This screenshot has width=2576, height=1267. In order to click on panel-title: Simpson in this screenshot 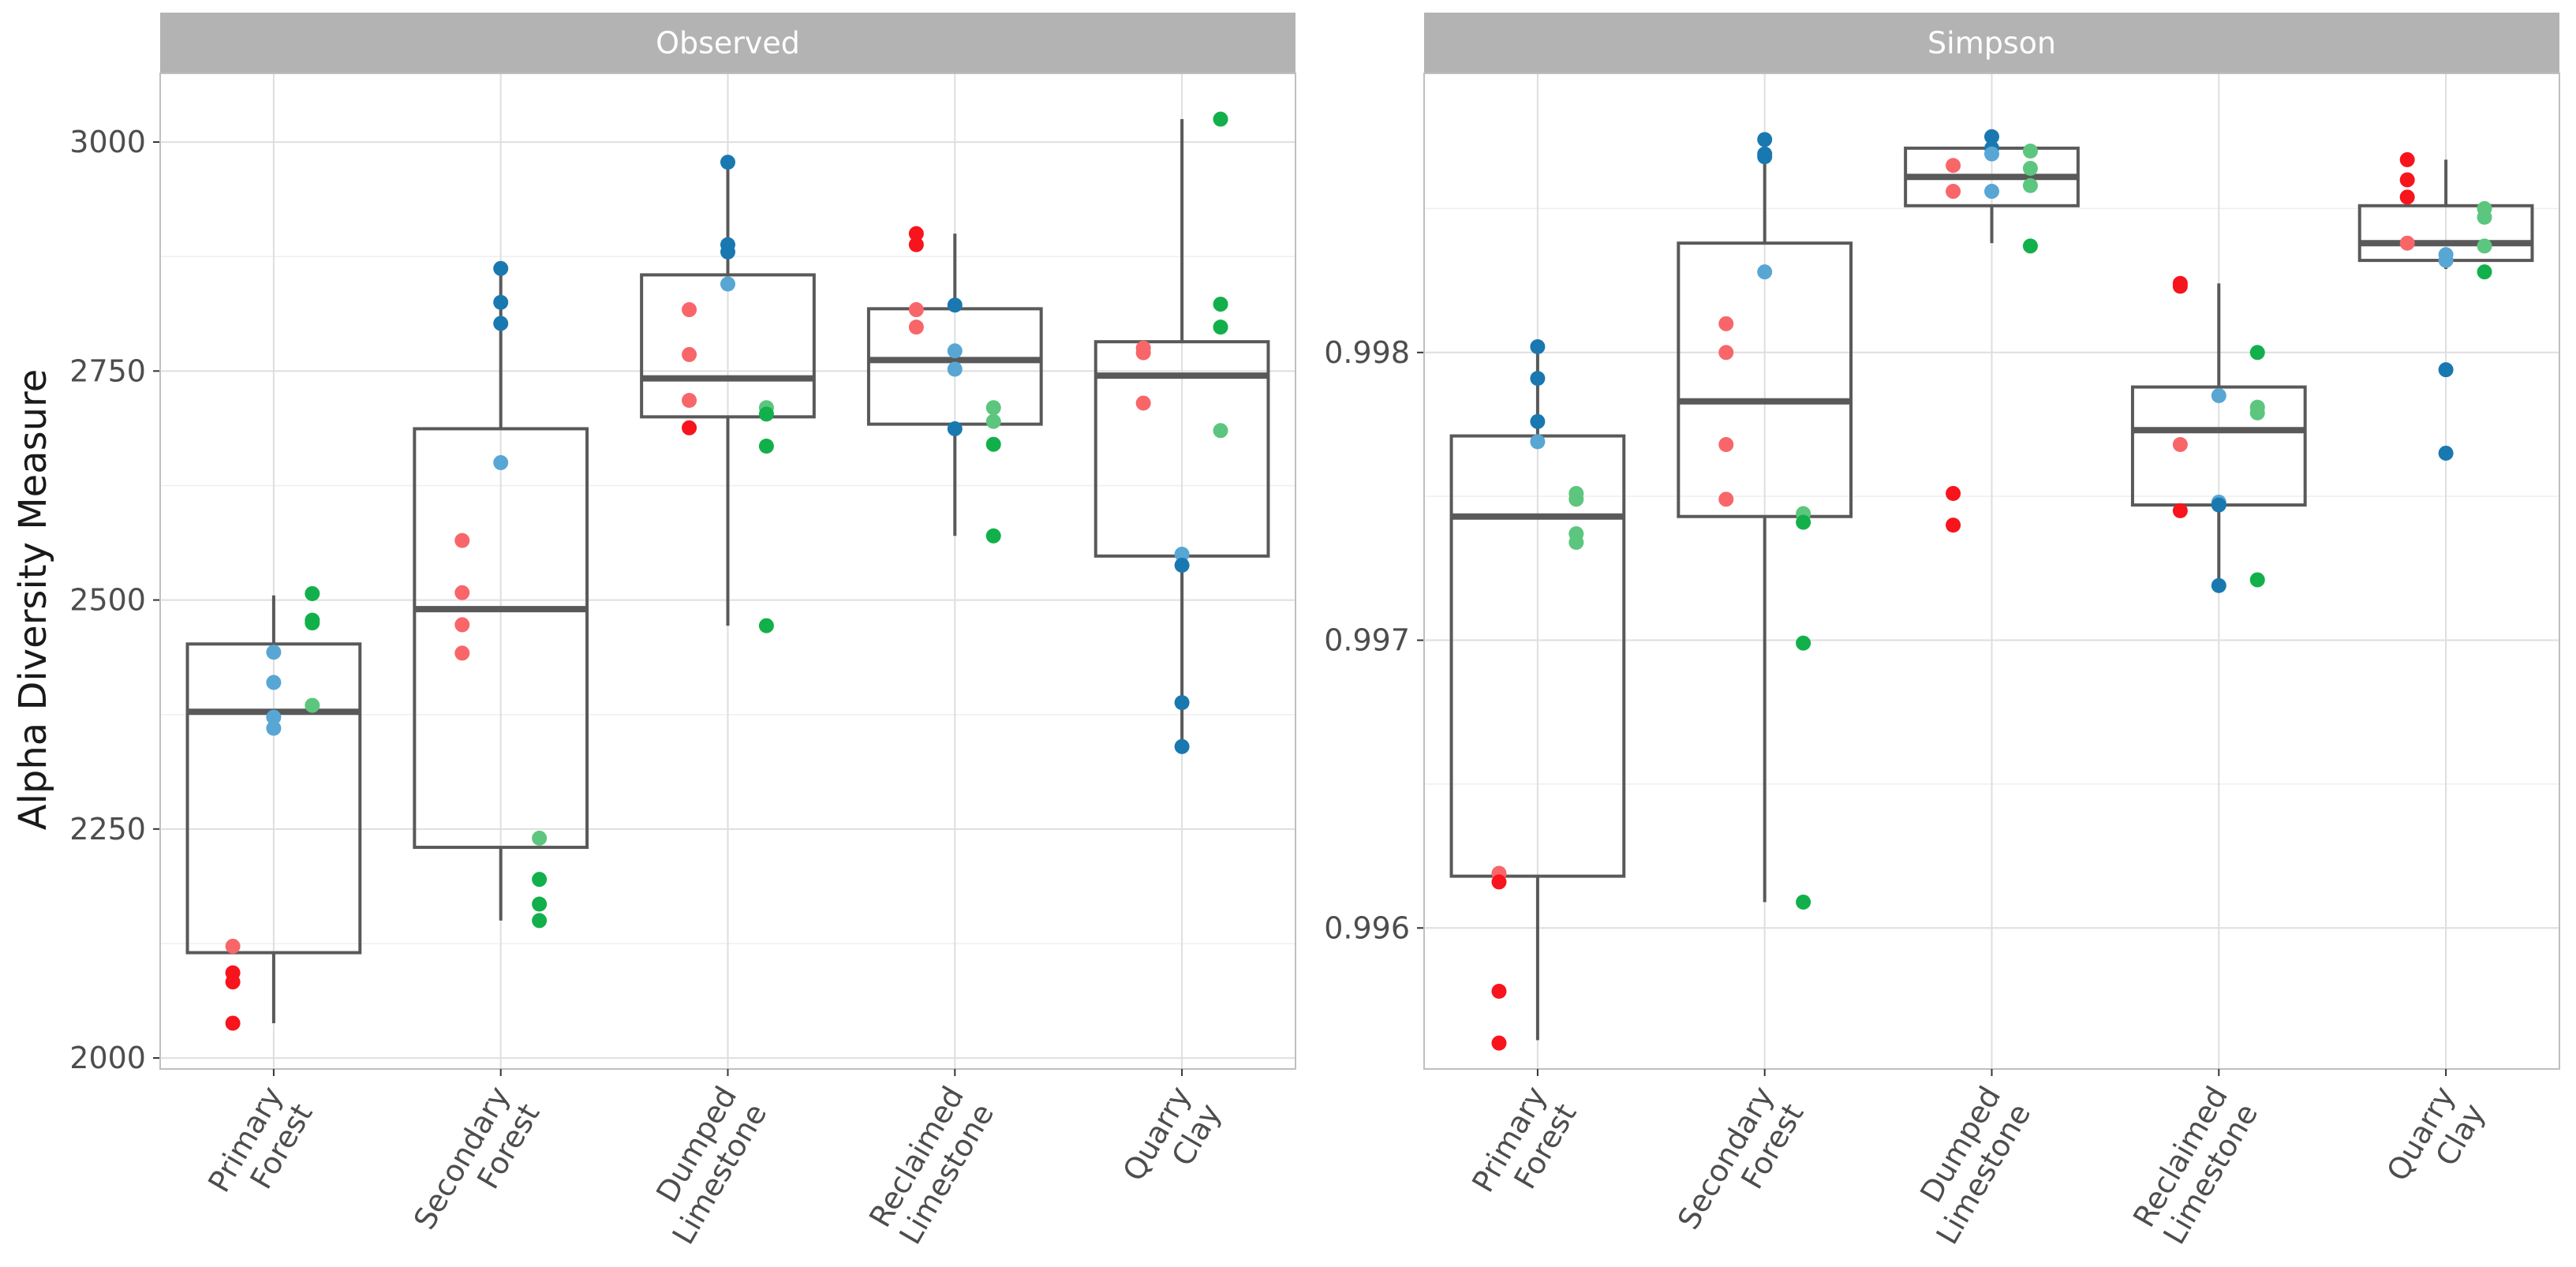, I will do `click(1991, 43)`.